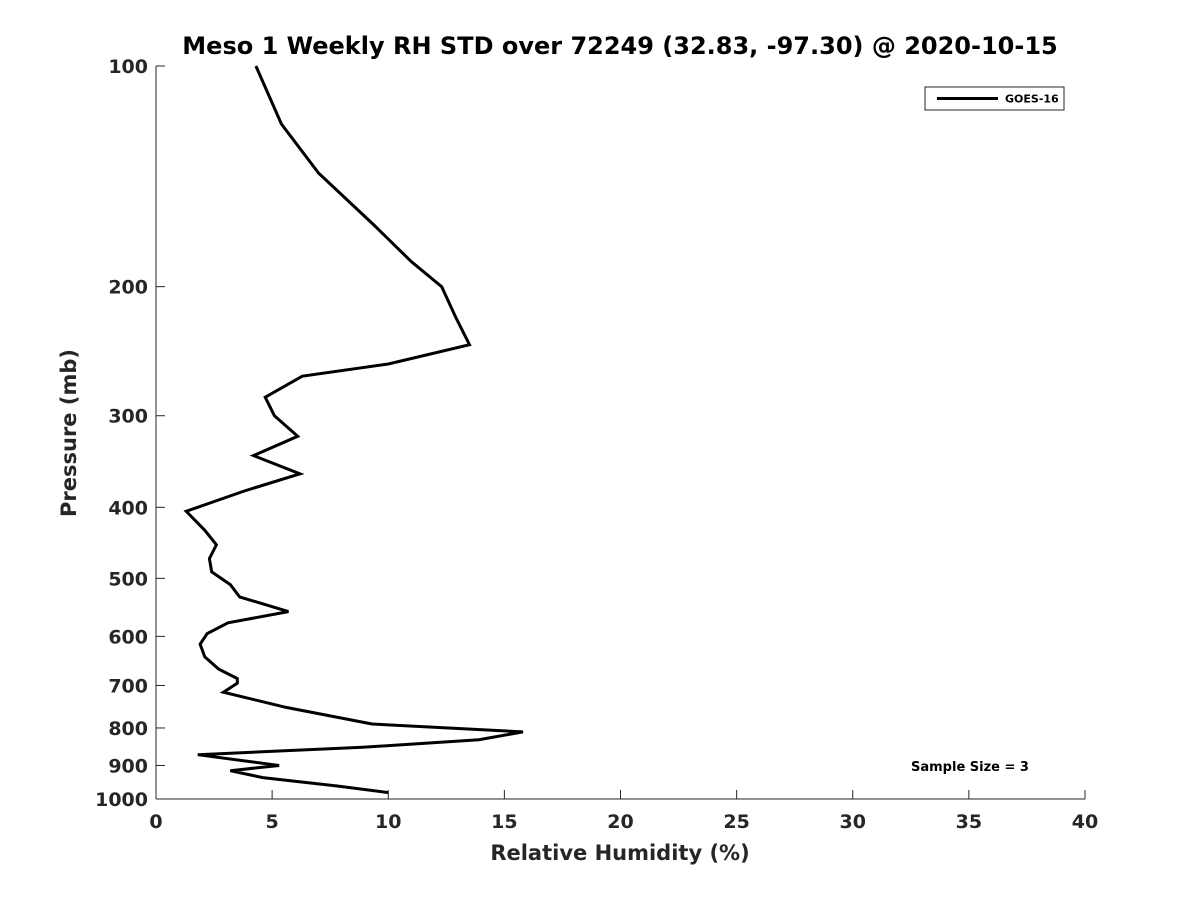 The image size is (1200, 900). I want to click on x-tick-label: 30, so click(853, 822).